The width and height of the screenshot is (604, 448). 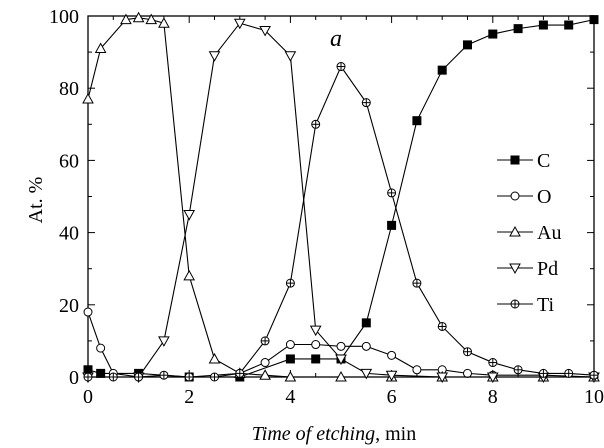 I want to click on x-axis-title: Time of etching, min, so click(x=334, y=434).